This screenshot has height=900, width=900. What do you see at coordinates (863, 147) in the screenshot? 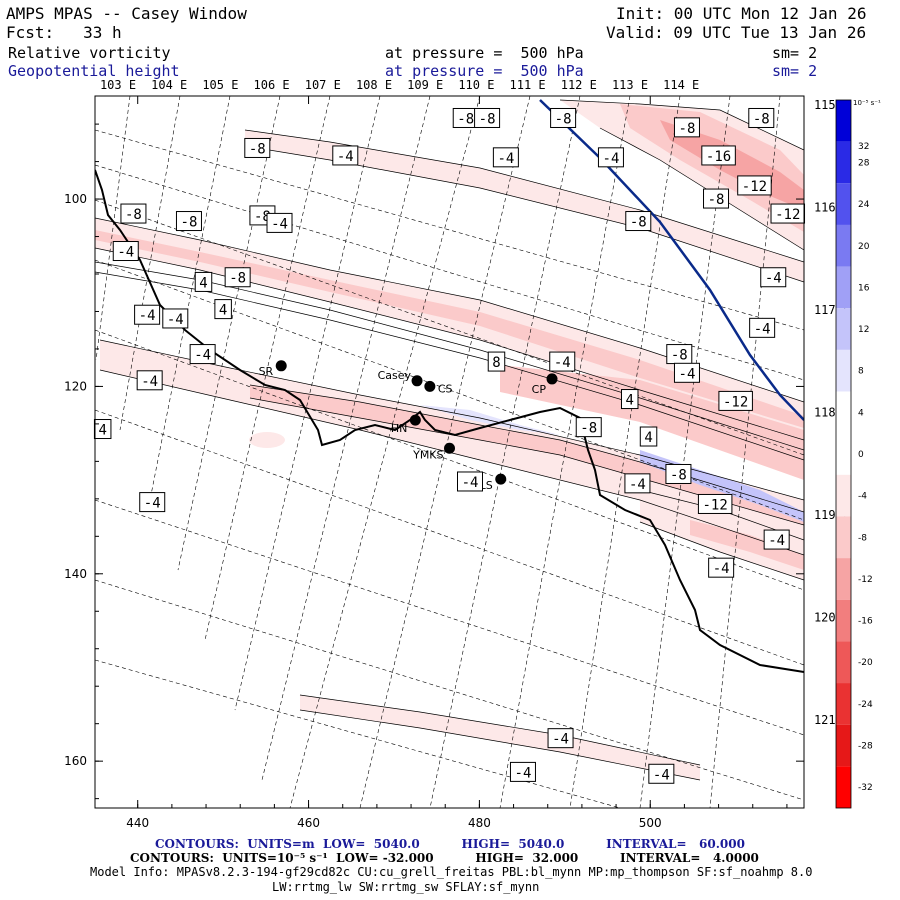
I see `colorbar-label: 32` at bounding box center [863, 147].